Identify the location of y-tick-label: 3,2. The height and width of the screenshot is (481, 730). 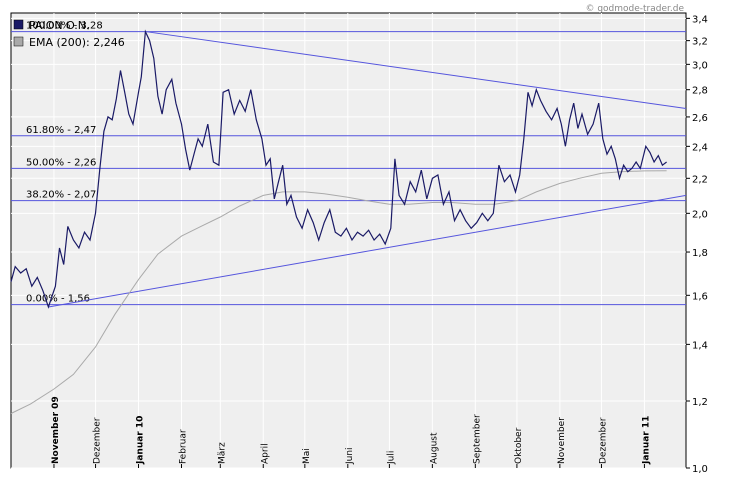
(700, 42).